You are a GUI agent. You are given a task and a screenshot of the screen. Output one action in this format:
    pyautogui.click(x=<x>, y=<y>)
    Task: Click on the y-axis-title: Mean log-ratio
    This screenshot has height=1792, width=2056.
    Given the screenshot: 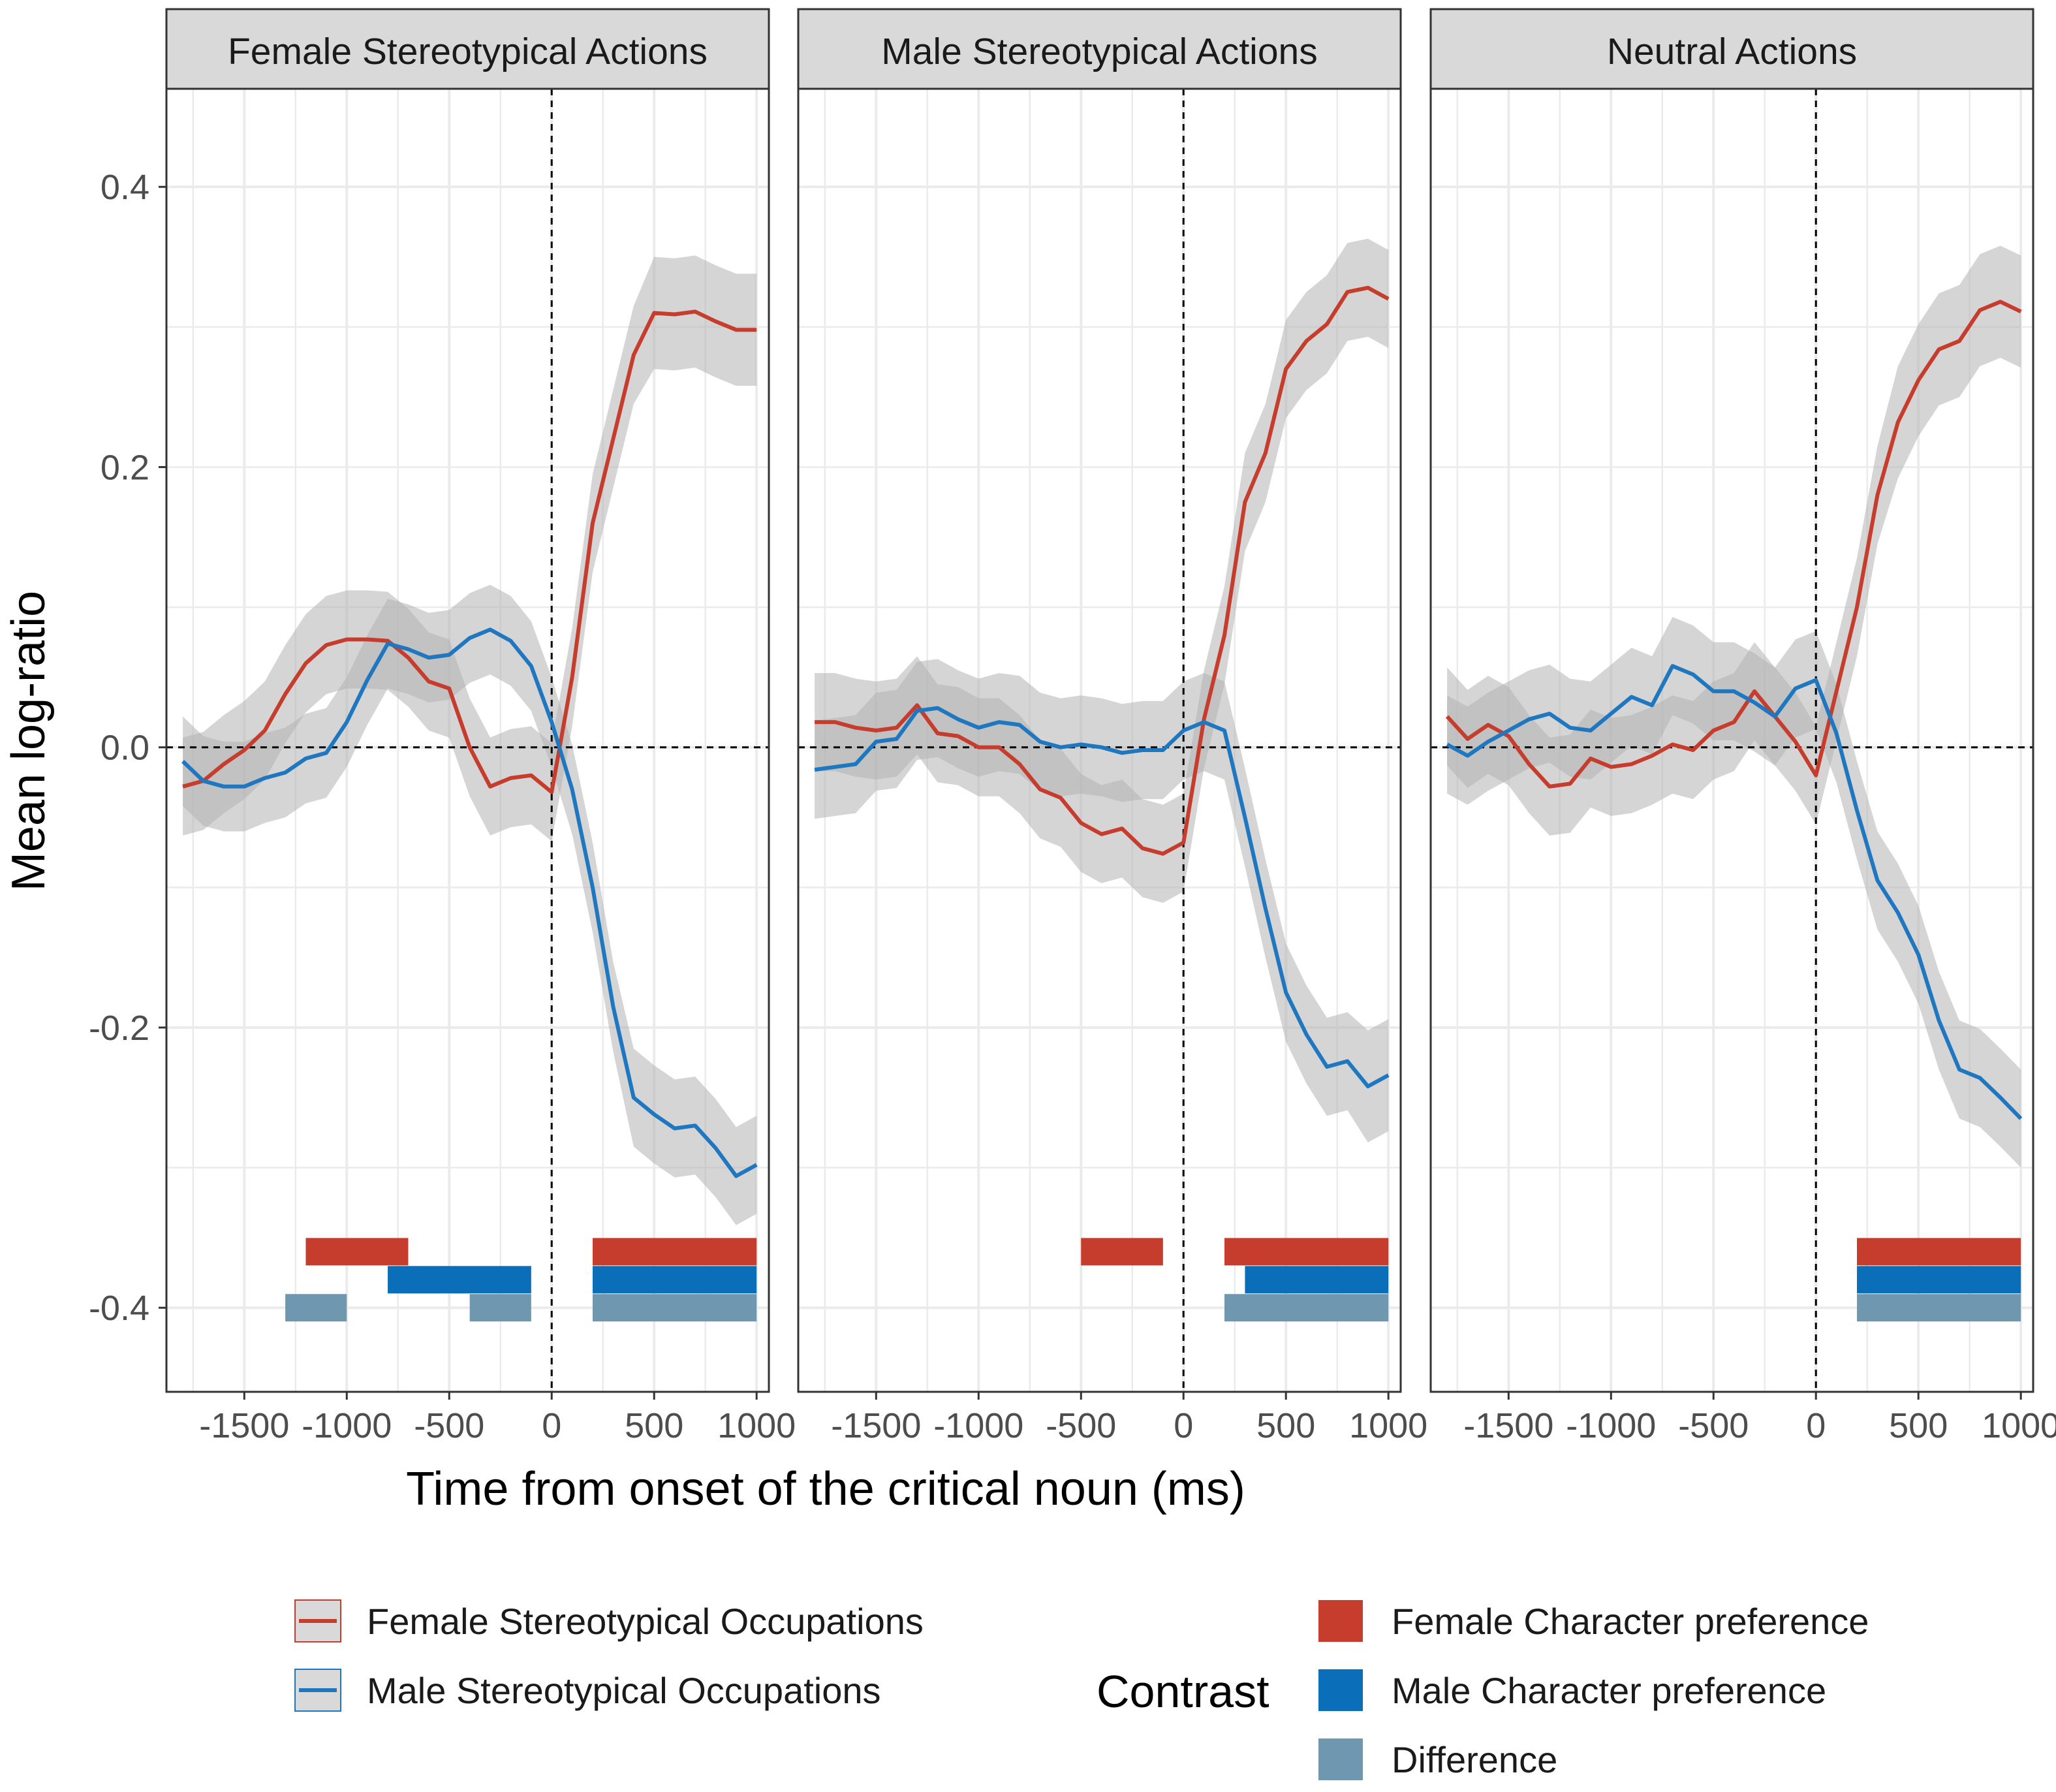 What is the action you would take?
    pyautogui.click(x=29, y=741)
    